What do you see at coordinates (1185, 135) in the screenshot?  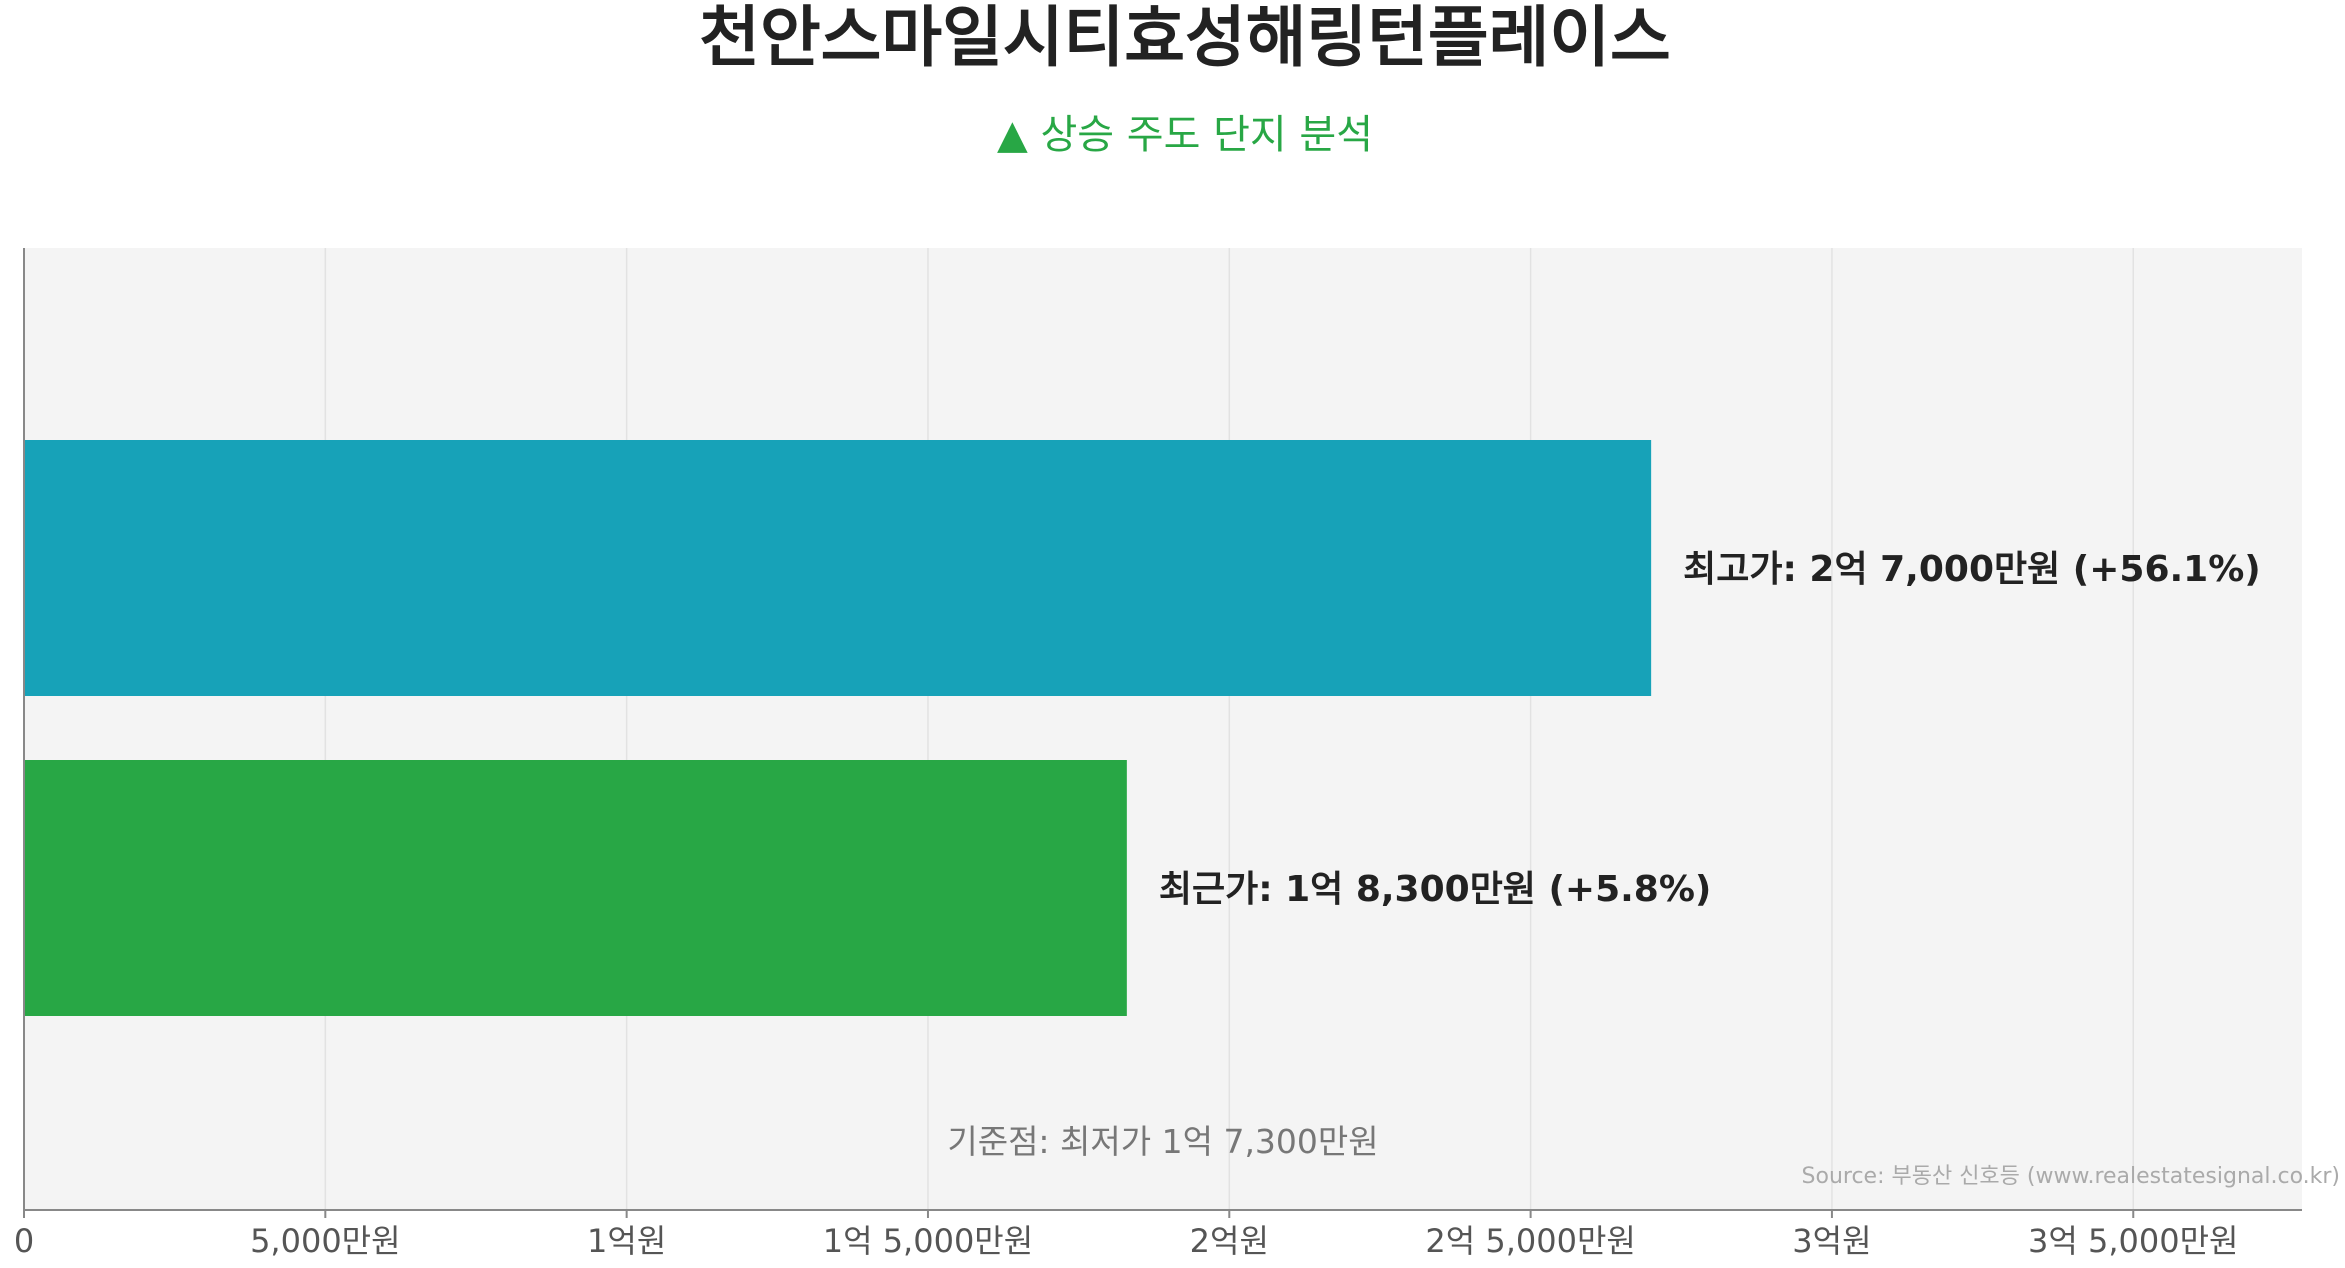 I see `chart-subtitle: ▲ 상승 주도 단지 분석` at bounding box center [1185, 135].